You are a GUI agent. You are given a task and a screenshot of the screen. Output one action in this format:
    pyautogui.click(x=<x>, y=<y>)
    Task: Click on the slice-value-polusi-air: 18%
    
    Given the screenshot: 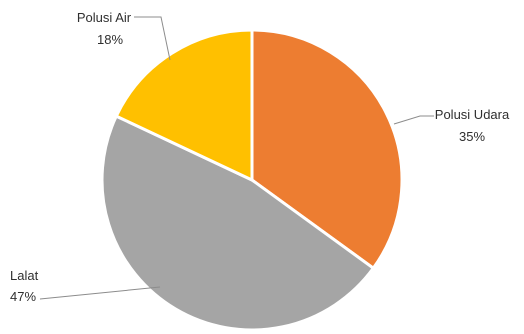 What is the action you would take?
    pyautogui.click(x=110, y=39)
    